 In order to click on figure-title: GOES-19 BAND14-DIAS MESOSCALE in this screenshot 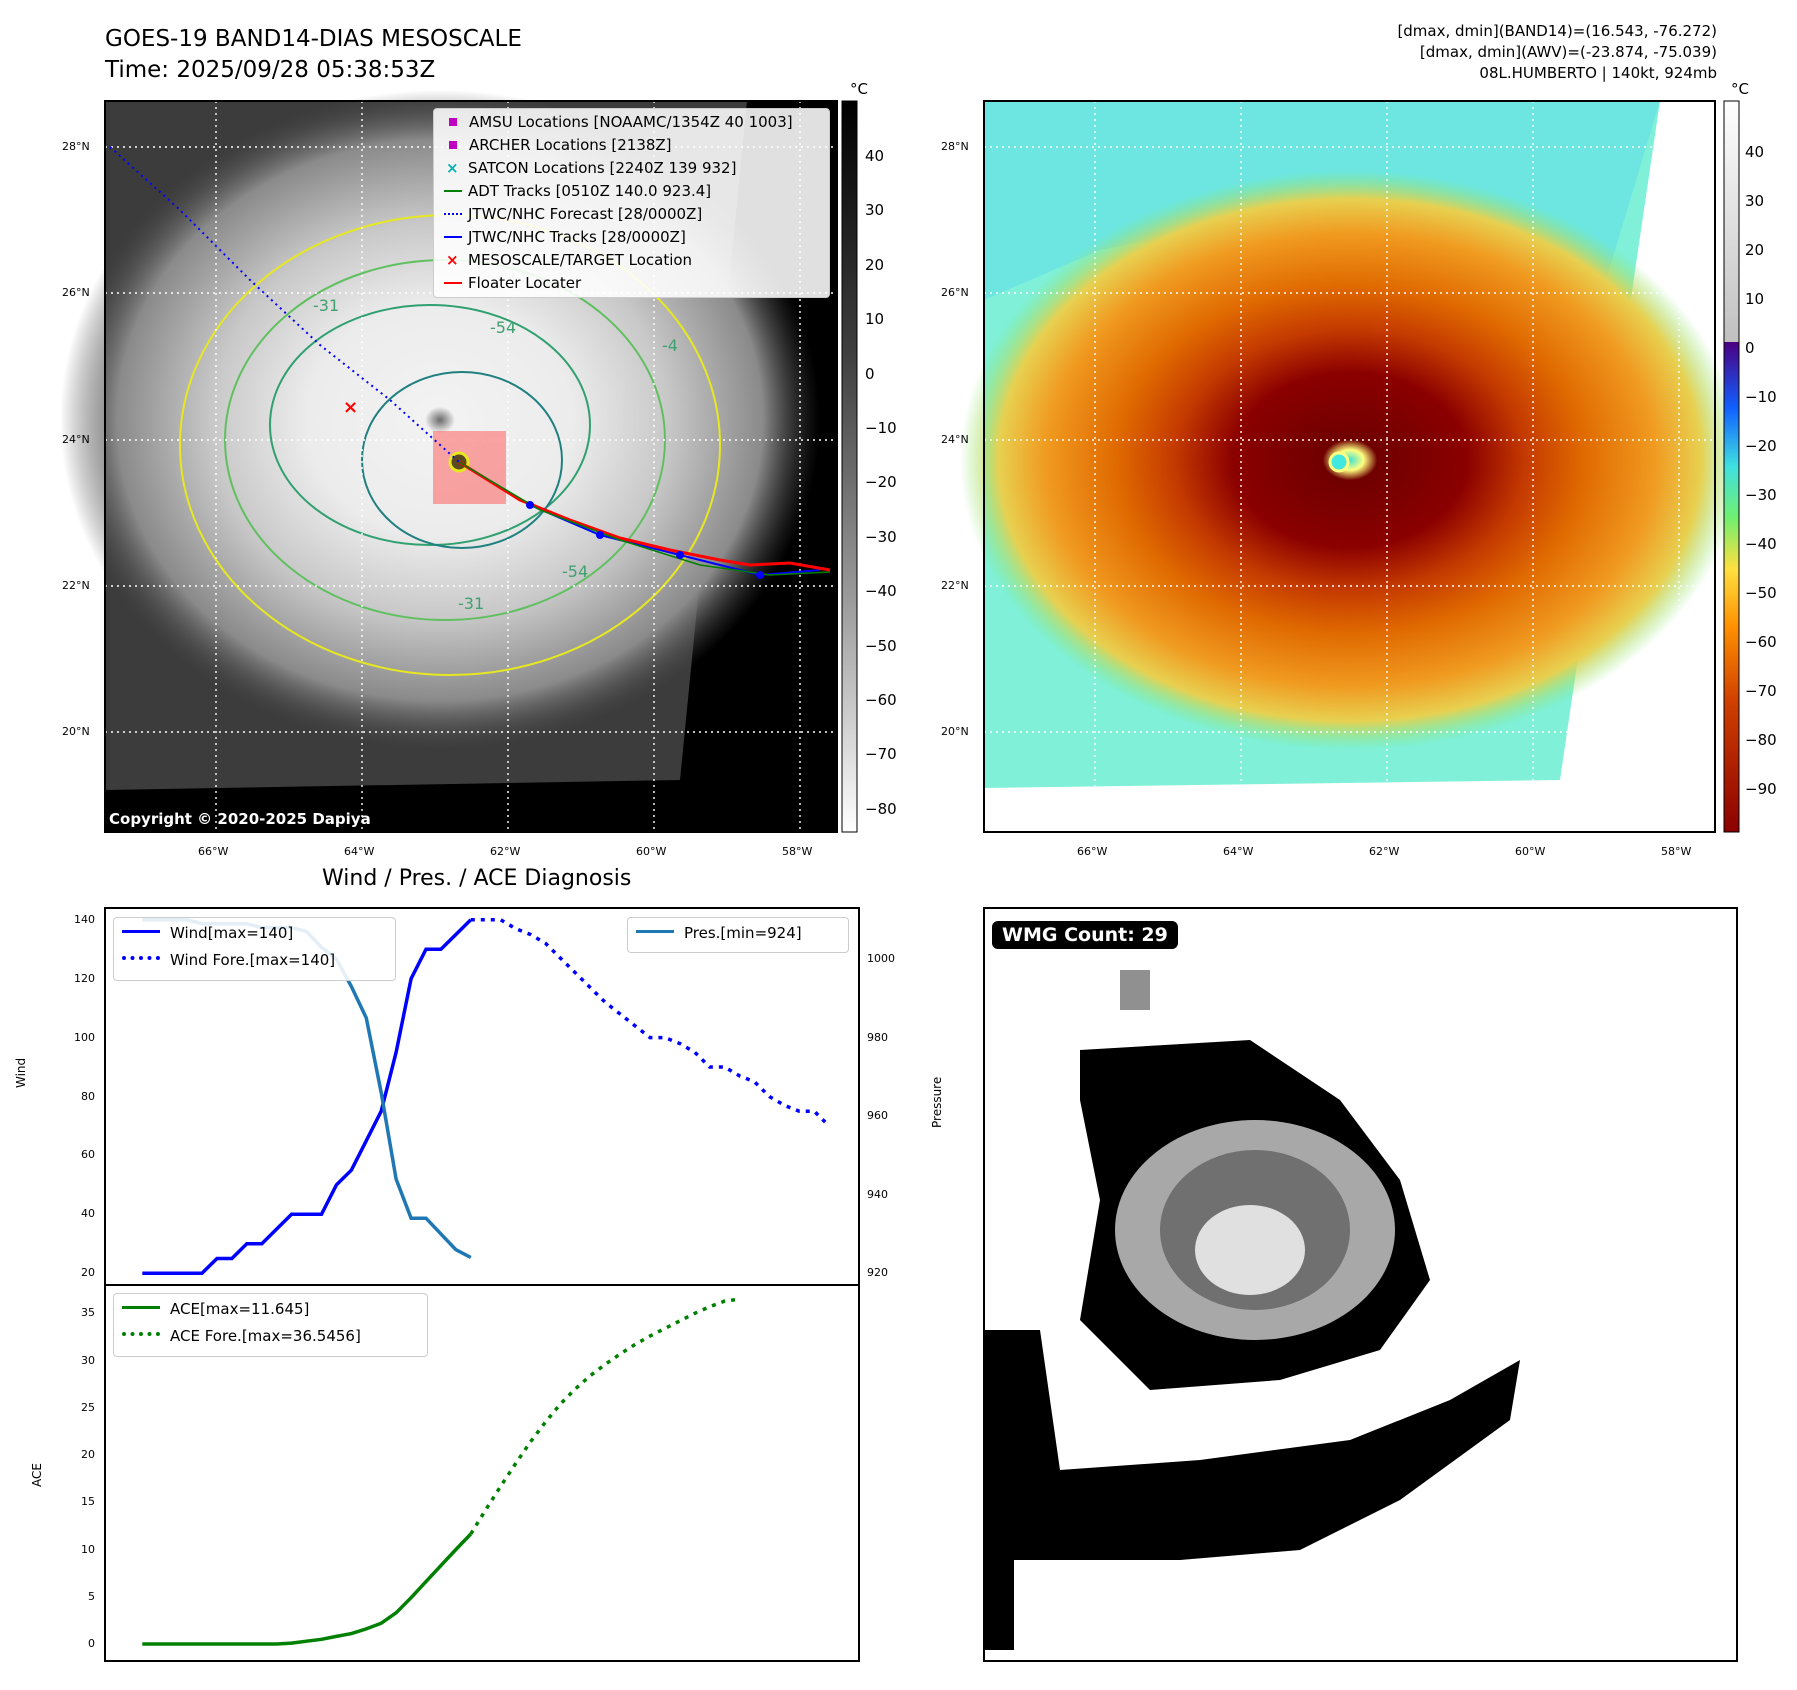, I will do `click(313, 39)`.